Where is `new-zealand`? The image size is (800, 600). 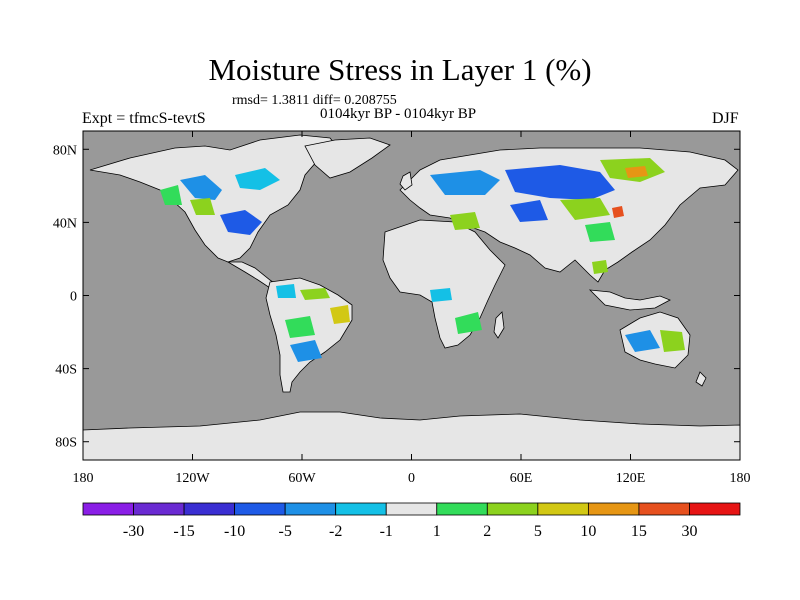
new-zealand is located at coordinates (701, 379).